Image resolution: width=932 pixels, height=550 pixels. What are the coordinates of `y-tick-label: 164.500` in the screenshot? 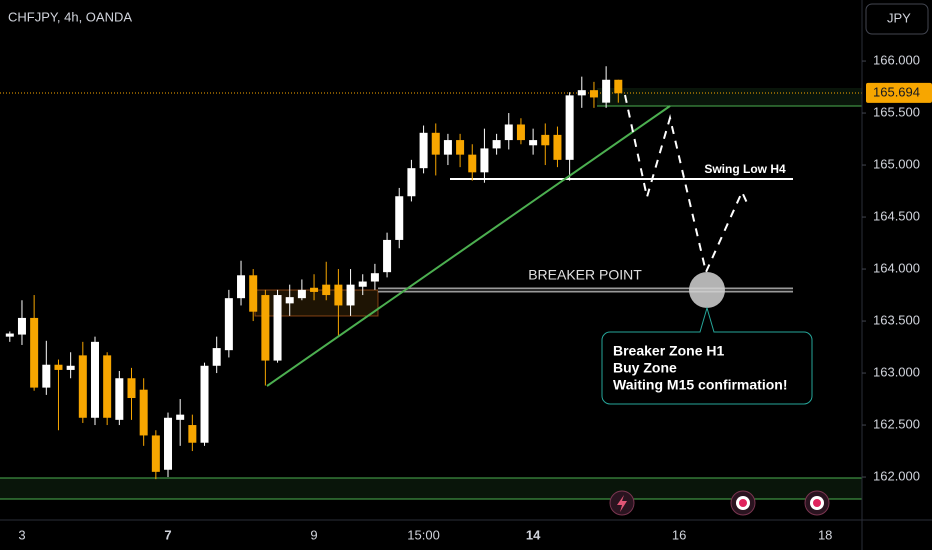 It's located at (896, 215).